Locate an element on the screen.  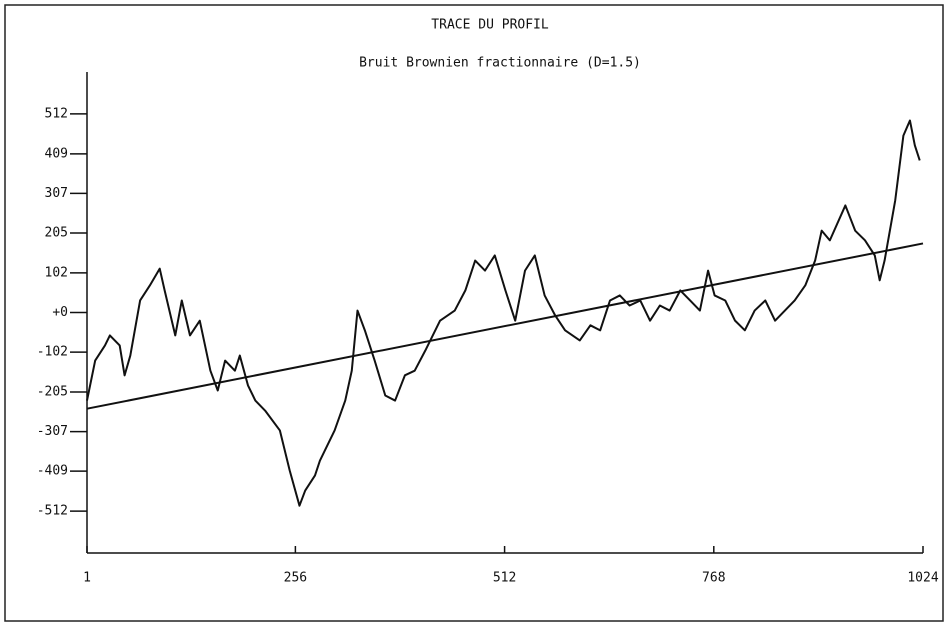
x-tick-label: 768 is located at coordinates (713, 578).